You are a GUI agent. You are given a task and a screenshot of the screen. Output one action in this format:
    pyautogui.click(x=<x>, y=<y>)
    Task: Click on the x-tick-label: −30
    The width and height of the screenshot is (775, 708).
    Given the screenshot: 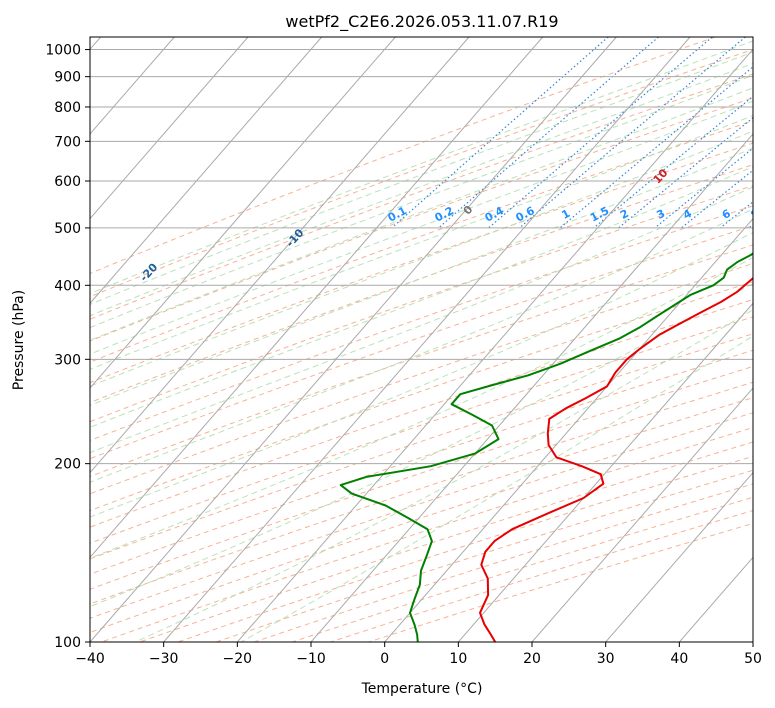 What is the action you would take?
    pyautogui.click(x=164, y=659)
    